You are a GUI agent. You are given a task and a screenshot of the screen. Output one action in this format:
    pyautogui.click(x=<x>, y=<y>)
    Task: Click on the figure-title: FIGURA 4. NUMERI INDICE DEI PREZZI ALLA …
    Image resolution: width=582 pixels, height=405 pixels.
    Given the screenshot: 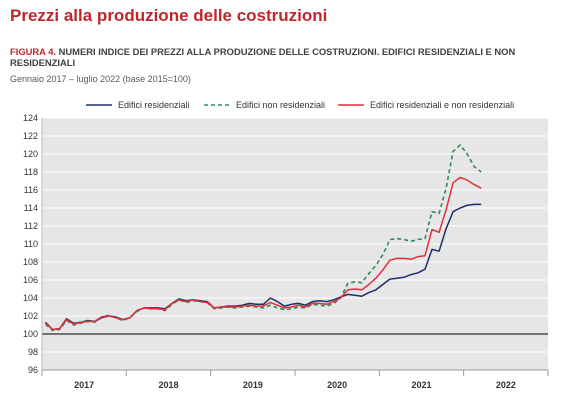 What is the action you would take?
    pyautogui.click(x=292, y=57)
    